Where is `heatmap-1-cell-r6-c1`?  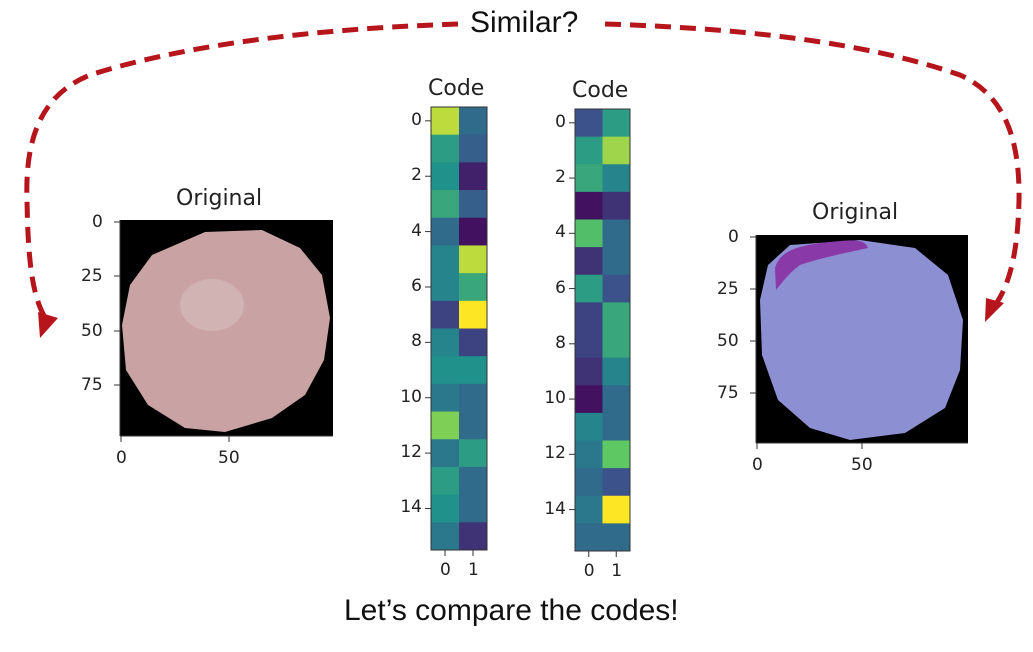 heatmap-1-cell-r6-c1 is located at coordinates (616, 288).